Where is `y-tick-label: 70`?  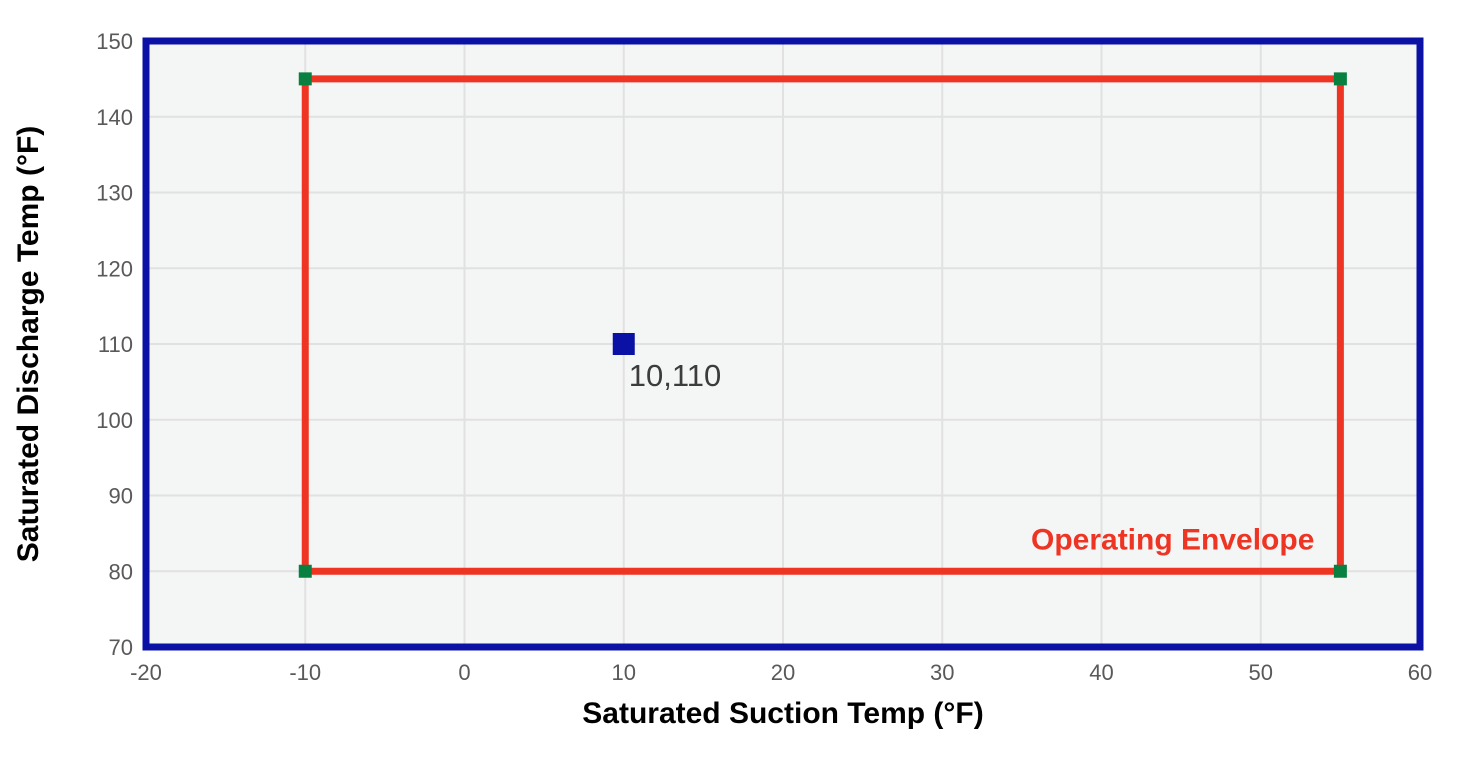
y-tick-label: 70 is located at coordinates (121, 647).